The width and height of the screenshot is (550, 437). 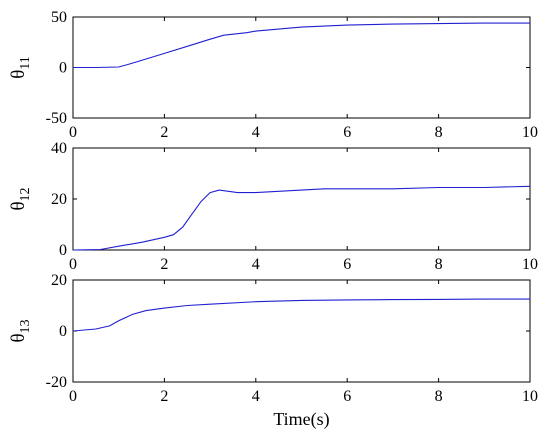 I want to click on y-axis-label-2: θ12, so click(x=20, y=198).